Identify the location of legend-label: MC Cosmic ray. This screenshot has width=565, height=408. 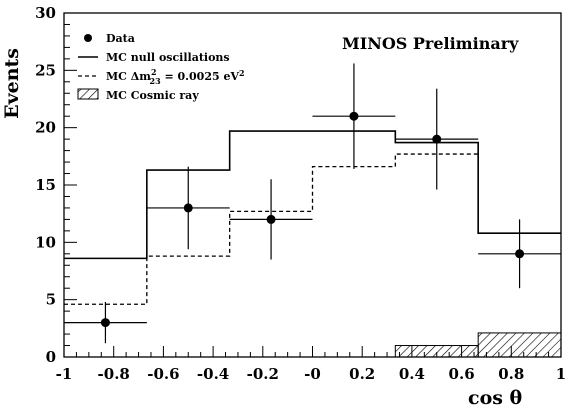
(152, 95).